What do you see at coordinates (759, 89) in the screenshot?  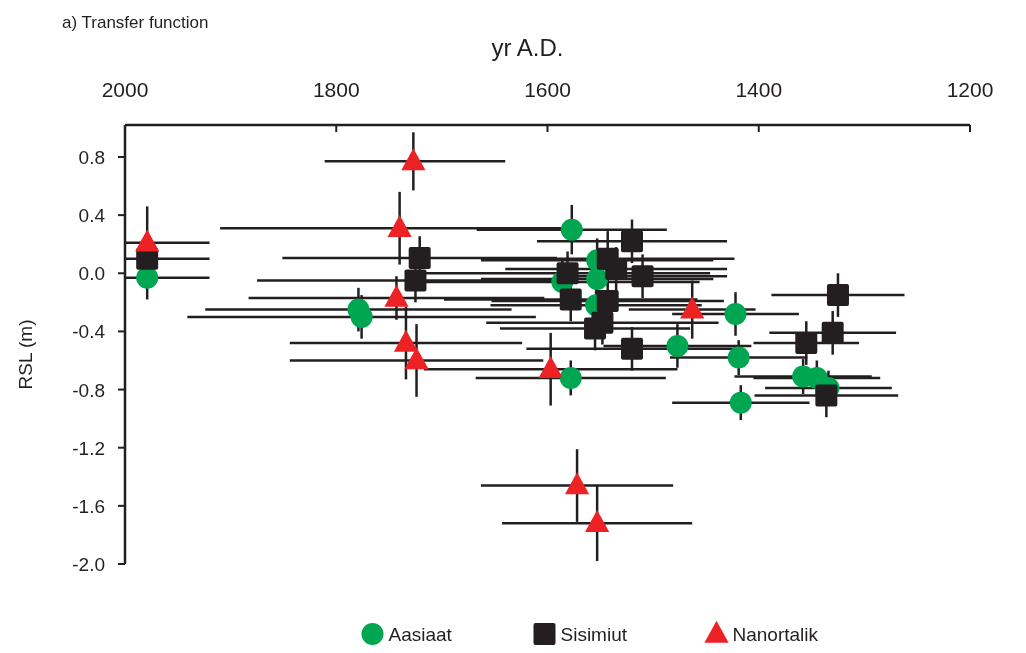 I see `x-tick-label: 1400` at bounding box center [759, 89].